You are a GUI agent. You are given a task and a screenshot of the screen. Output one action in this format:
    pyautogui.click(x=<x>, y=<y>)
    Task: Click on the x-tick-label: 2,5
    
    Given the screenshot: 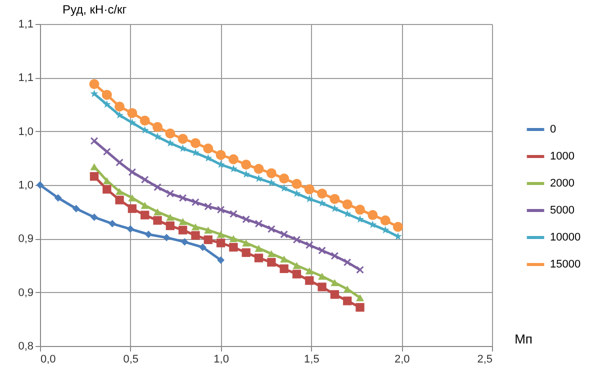 What is the action you would take?
    pyautogui.click(x=484, y=360)
    